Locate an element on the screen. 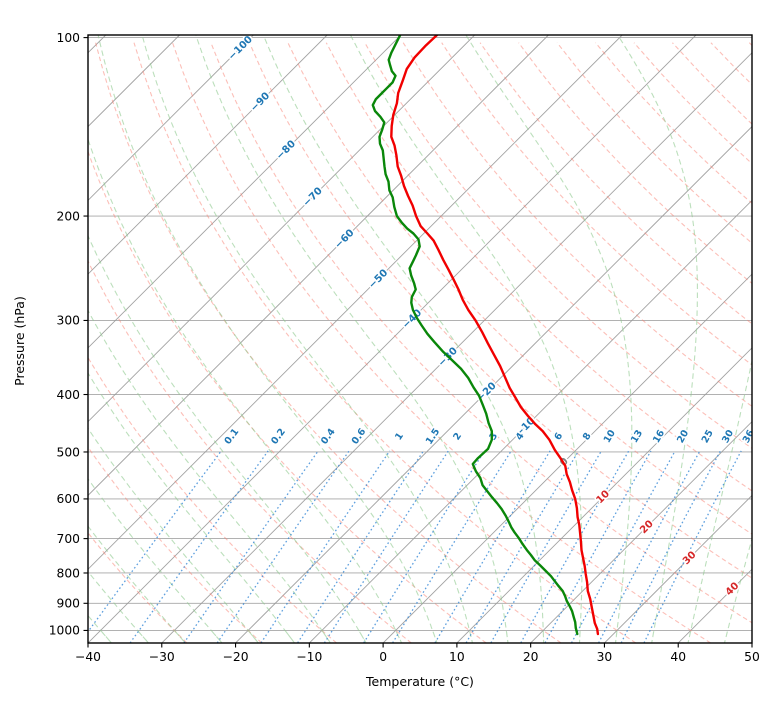  svg-text: 400 is located at coordinates (68, 395).